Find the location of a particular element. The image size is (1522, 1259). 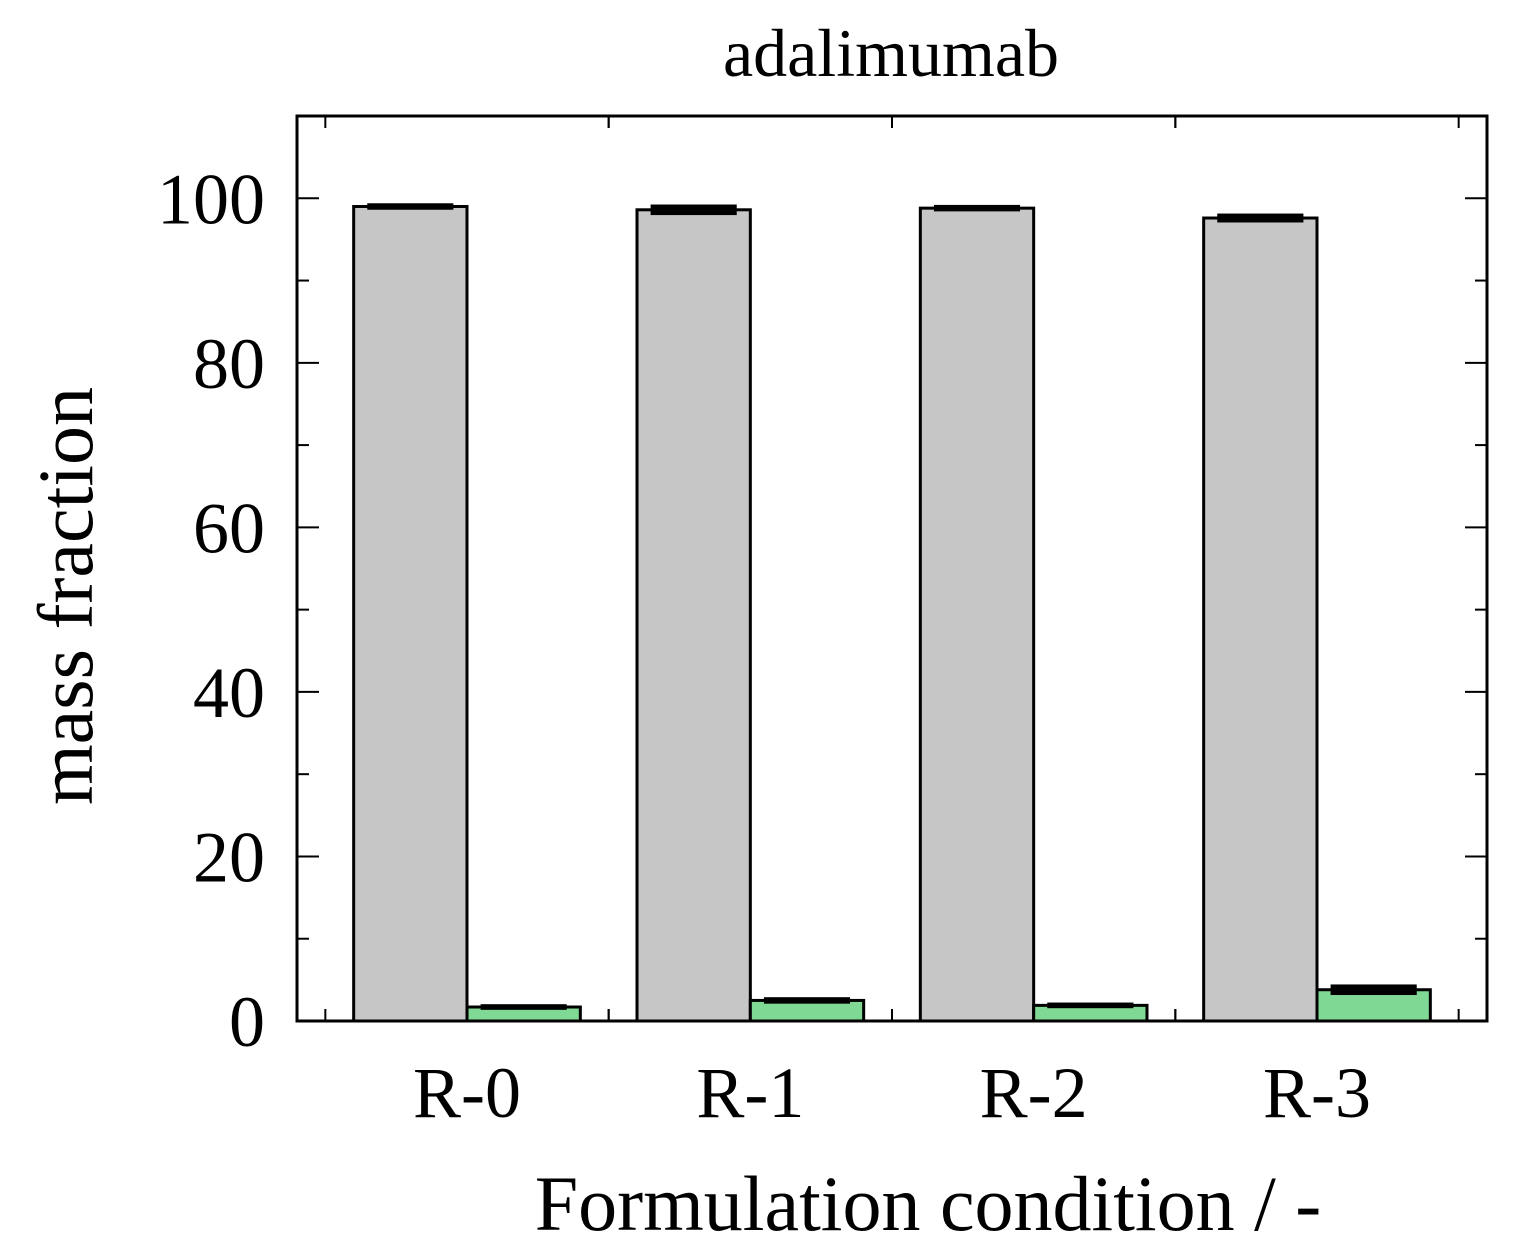

y-tick-label-0: 0 is located at coordinates (247, 1022).